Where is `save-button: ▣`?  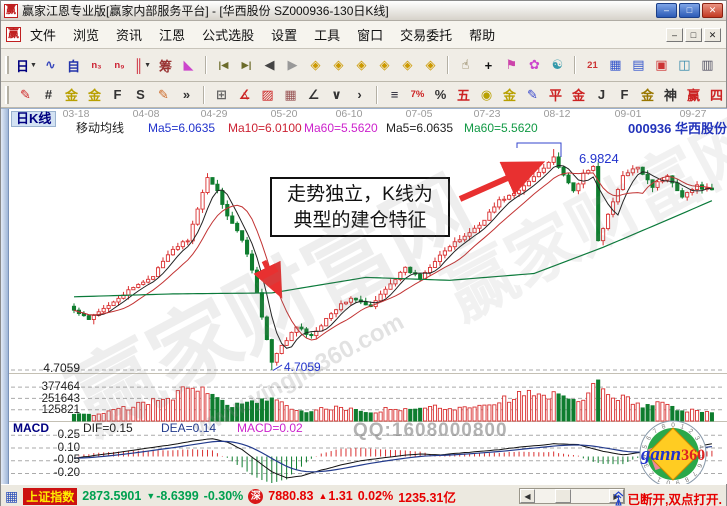 save-button: ▣ is located at coordinates (661, 65).